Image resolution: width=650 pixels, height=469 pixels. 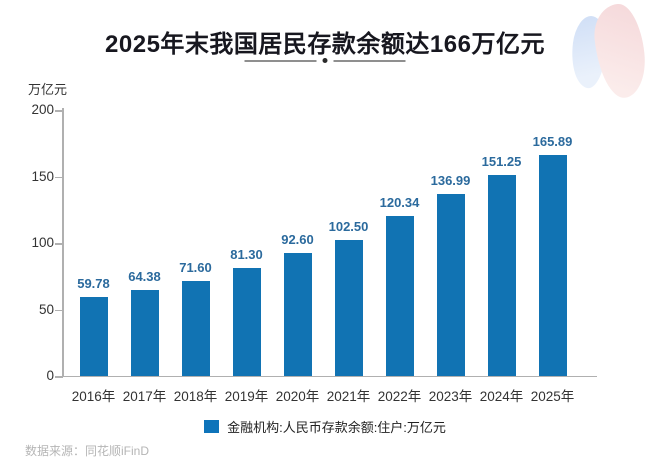 I want to click on x-axis-label: 2025年, so click(x=552, y=396).